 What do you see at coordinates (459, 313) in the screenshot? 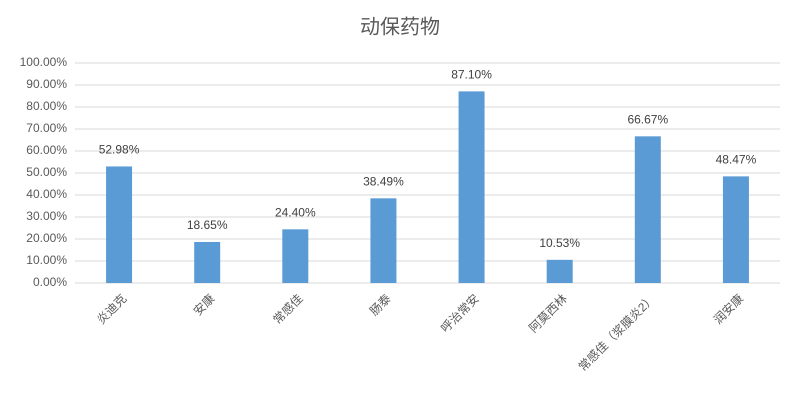
I see `x-tick-label: 呼治常安` at bounding box center [459, 313].